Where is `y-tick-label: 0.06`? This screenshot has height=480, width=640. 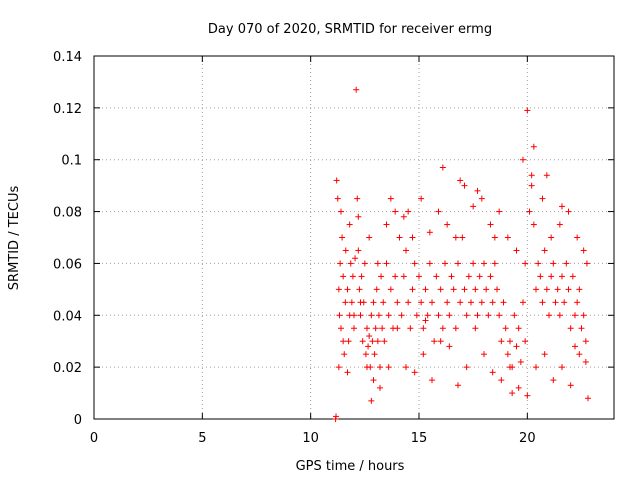 y-tick-label: 0.06 is located at coordinates (67, 264).